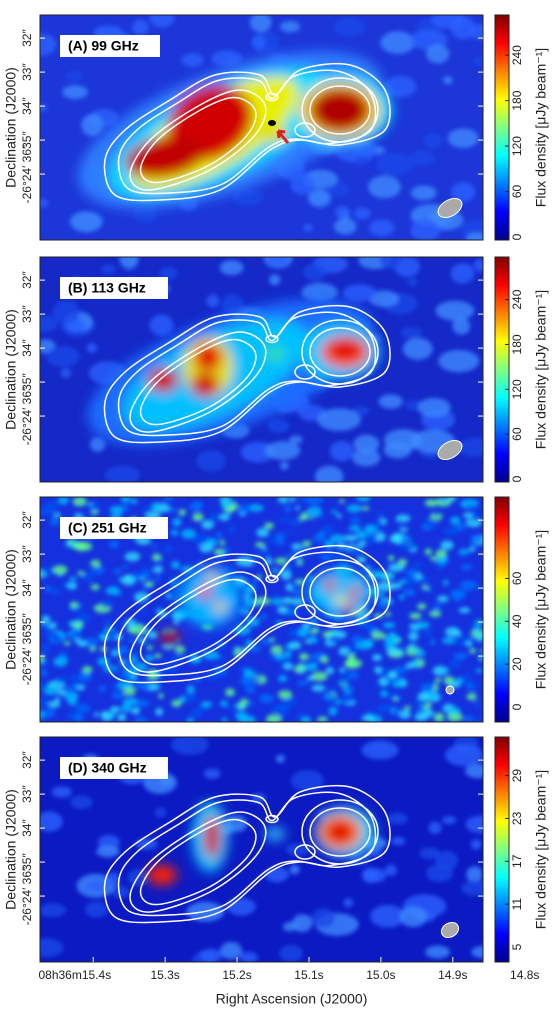 The height and width of the screenshot is (1015, 554). I want to click on colorbar-tick-label: 11, so click(517, 904).